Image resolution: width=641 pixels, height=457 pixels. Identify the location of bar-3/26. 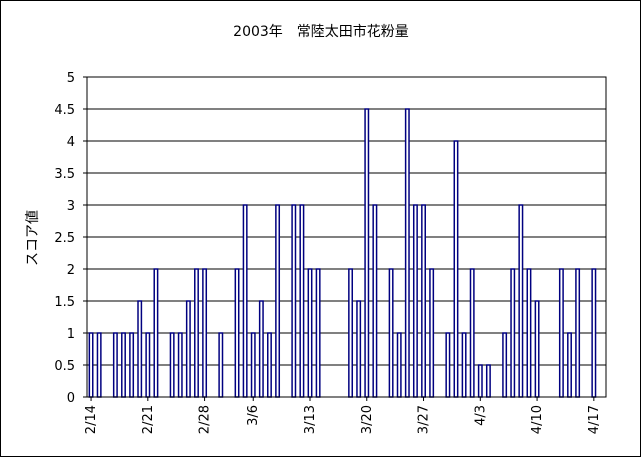
(415, 301).